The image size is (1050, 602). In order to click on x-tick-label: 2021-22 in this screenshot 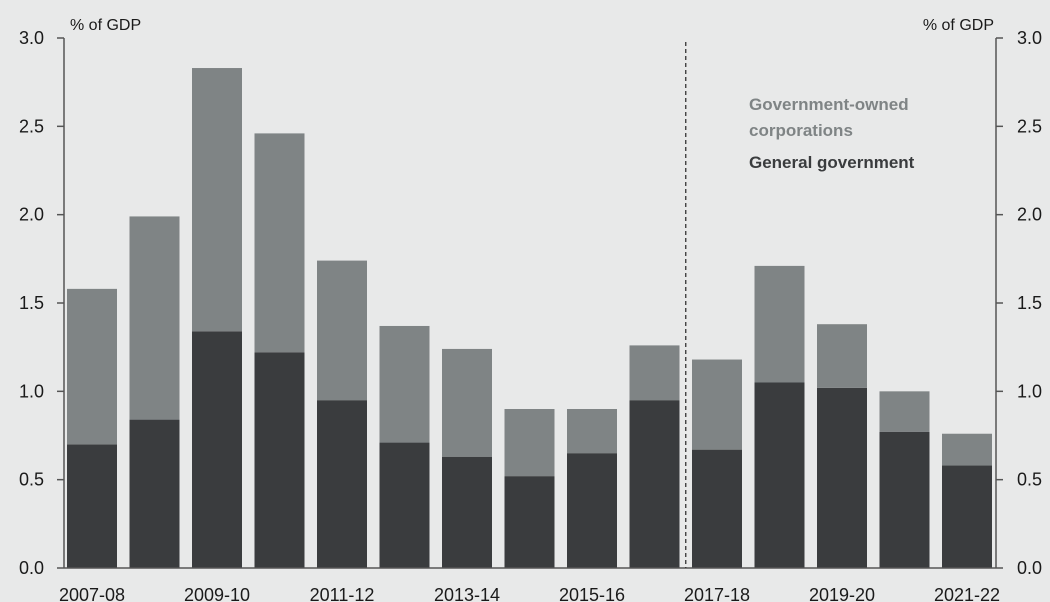, I will do `click(967, 593)`.